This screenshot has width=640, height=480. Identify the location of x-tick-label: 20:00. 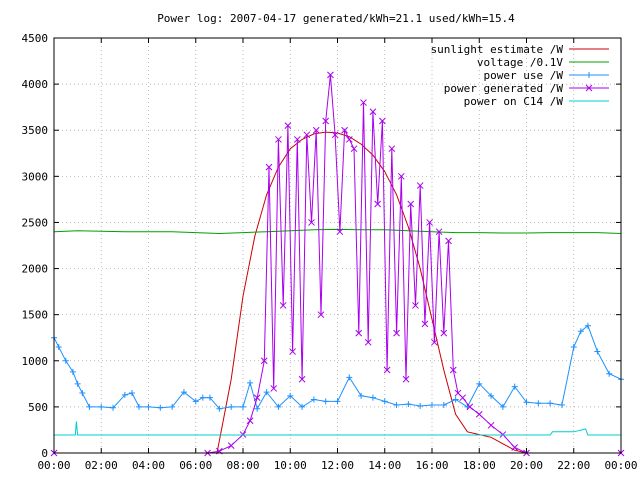
(526, 465).